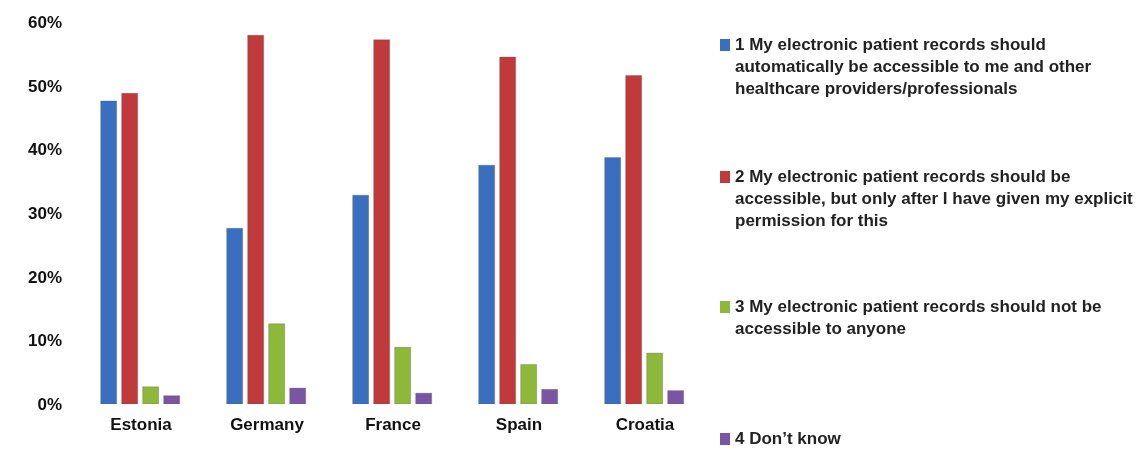  I want to click on x-tick-label: Estonia, so click(141, 425).